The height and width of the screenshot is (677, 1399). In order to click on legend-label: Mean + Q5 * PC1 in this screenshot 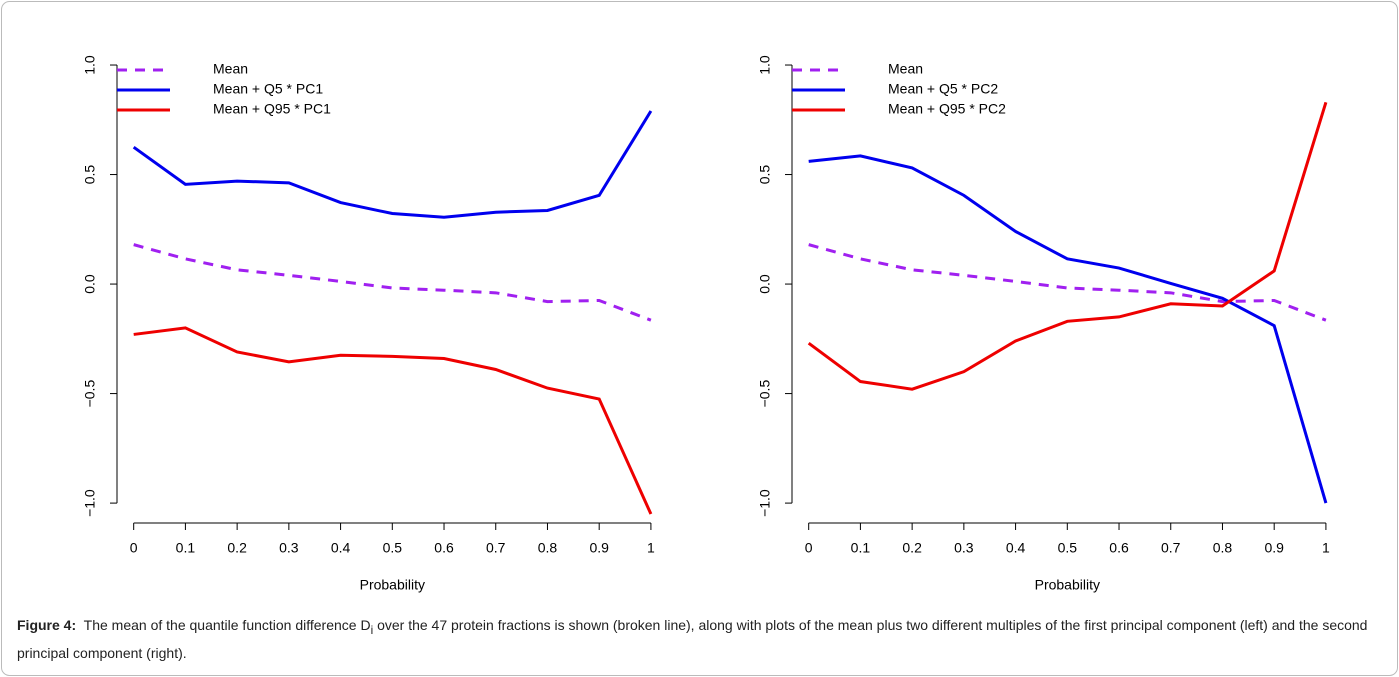, I will do `click(268, 89)`.